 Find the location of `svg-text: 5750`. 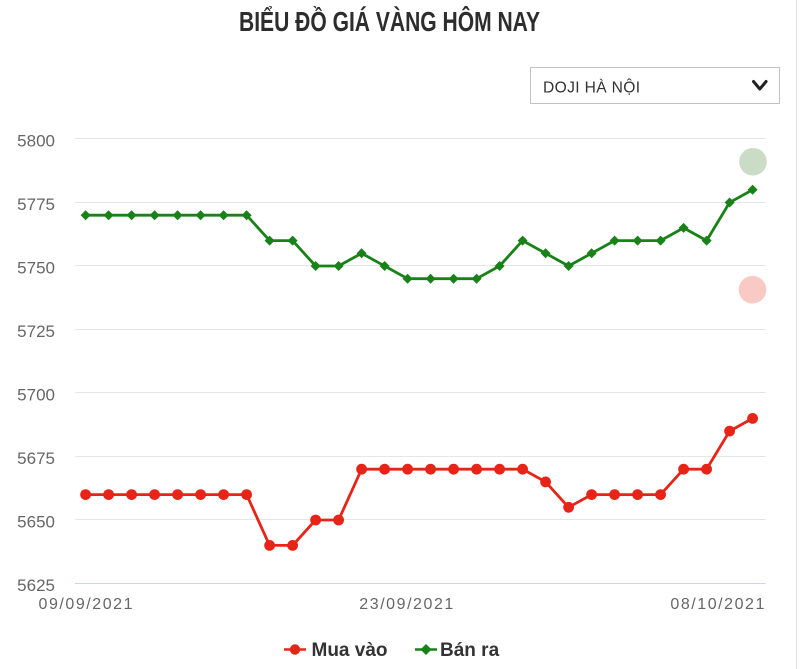

svg-text: 5750 is located at coordinates (36, 267).